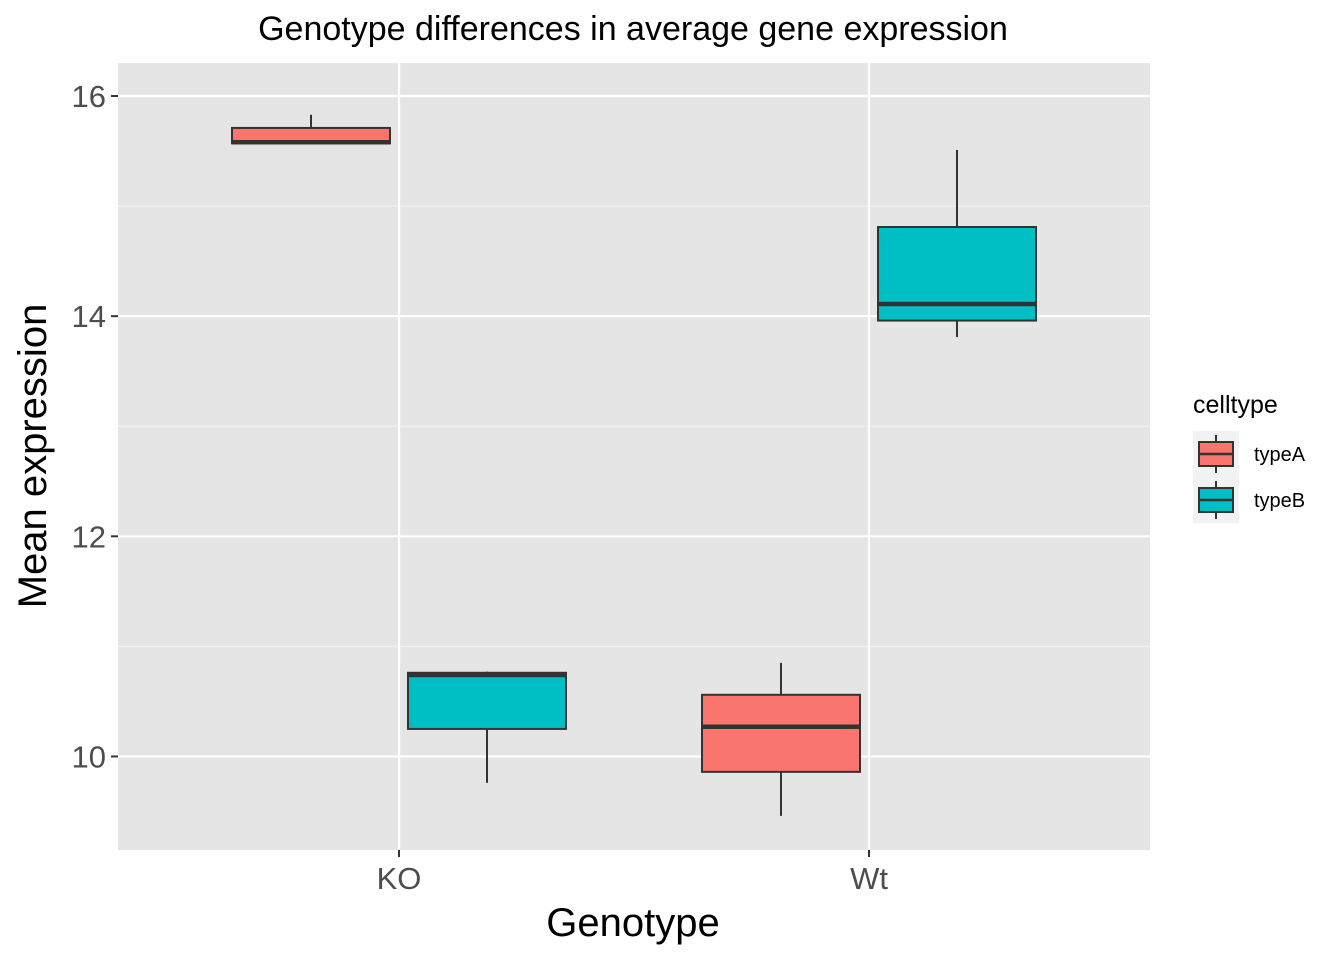 The height and width of the screenshot is (960, 1344). Describe the element at coordinates (869, 878) in the screenshot. I see `x-tick-label: Wt` at that location.